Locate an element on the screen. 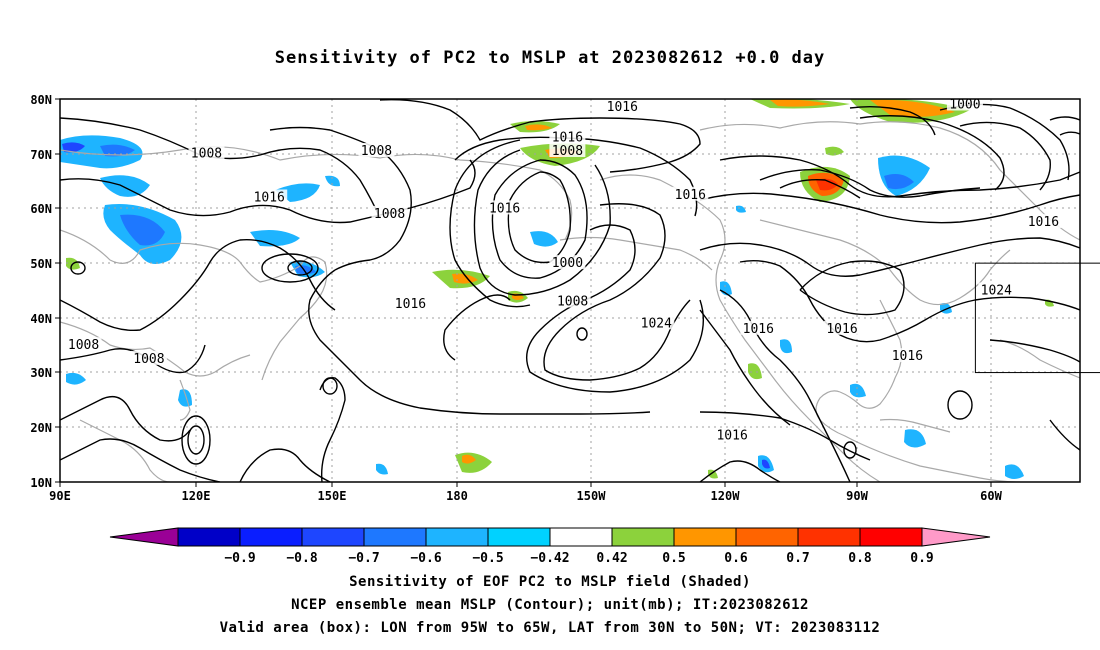 The height and width of the screenshot is (650, 1100). colorbar-tick-label: 0.5 is located at coordinates (673, 558).